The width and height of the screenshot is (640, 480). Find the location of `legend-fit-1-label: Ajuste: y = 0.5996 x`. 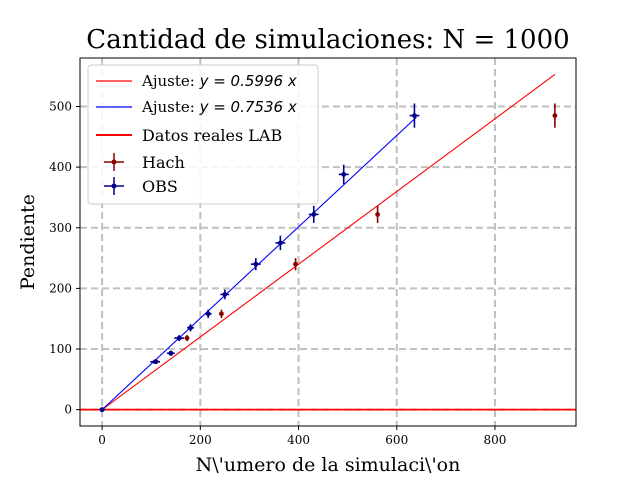

legend-fit-1-label: Ajuste: y = 0.5996 x is located at coordinates (219, 81).